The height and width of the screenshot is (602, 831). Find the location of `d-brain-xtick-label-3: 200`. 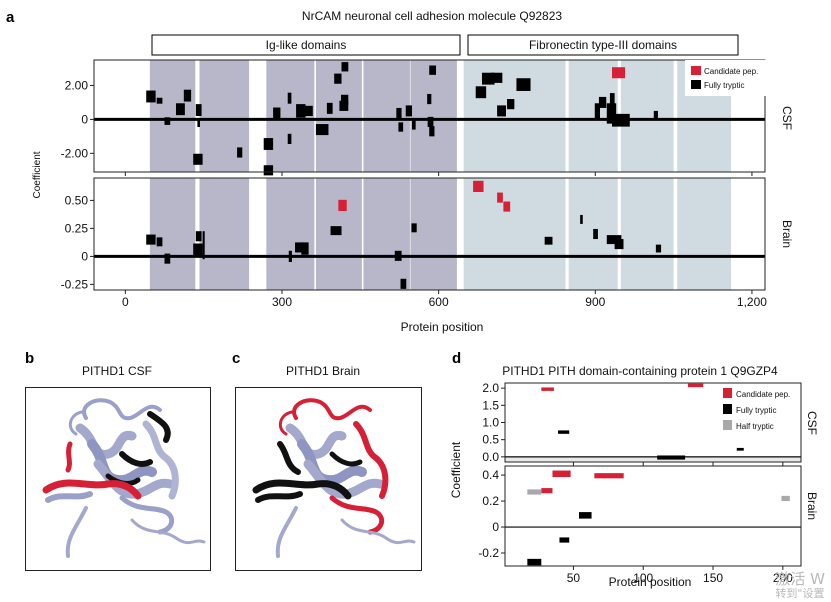

d-brain-xtick-label-3: 200 is located at coordinates (783, 578).